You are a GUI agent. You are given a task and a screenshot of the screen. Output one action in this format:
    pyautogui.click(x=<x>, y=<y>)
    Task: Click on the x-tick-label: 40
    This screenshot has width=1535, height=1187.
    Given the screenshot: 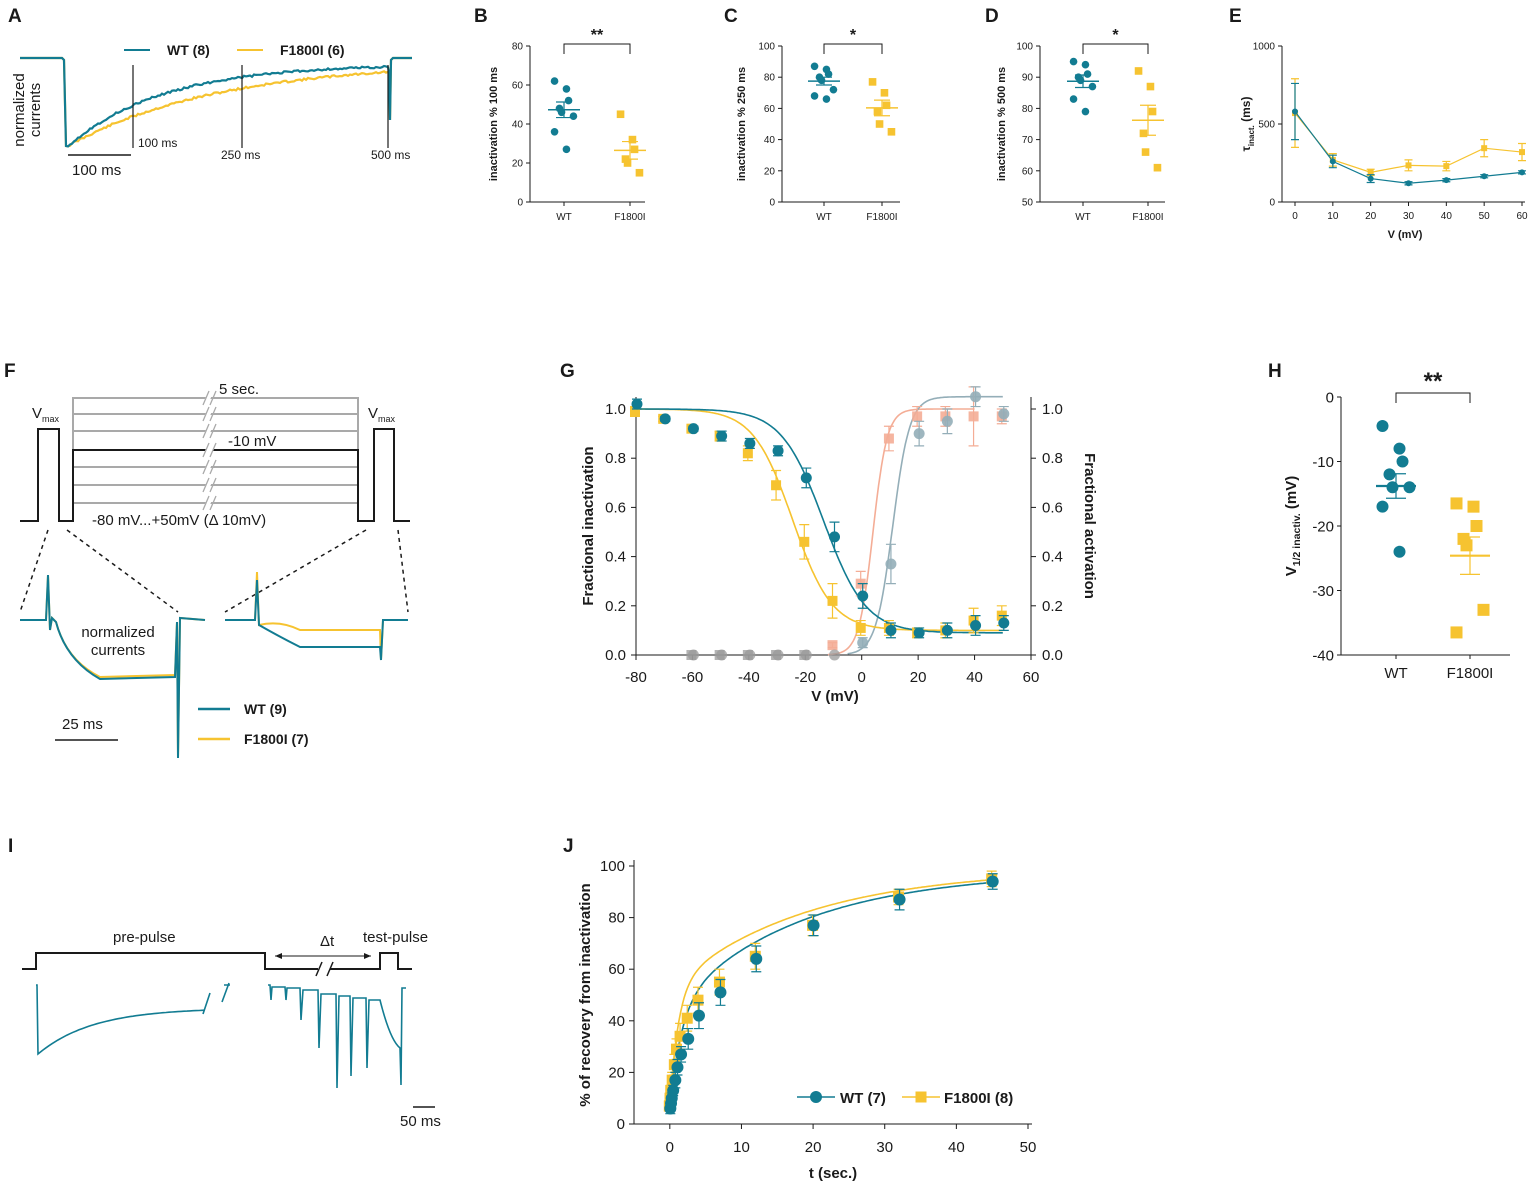 What is the action you would take?
    pyautogui.click(x=956, y=1147)
    